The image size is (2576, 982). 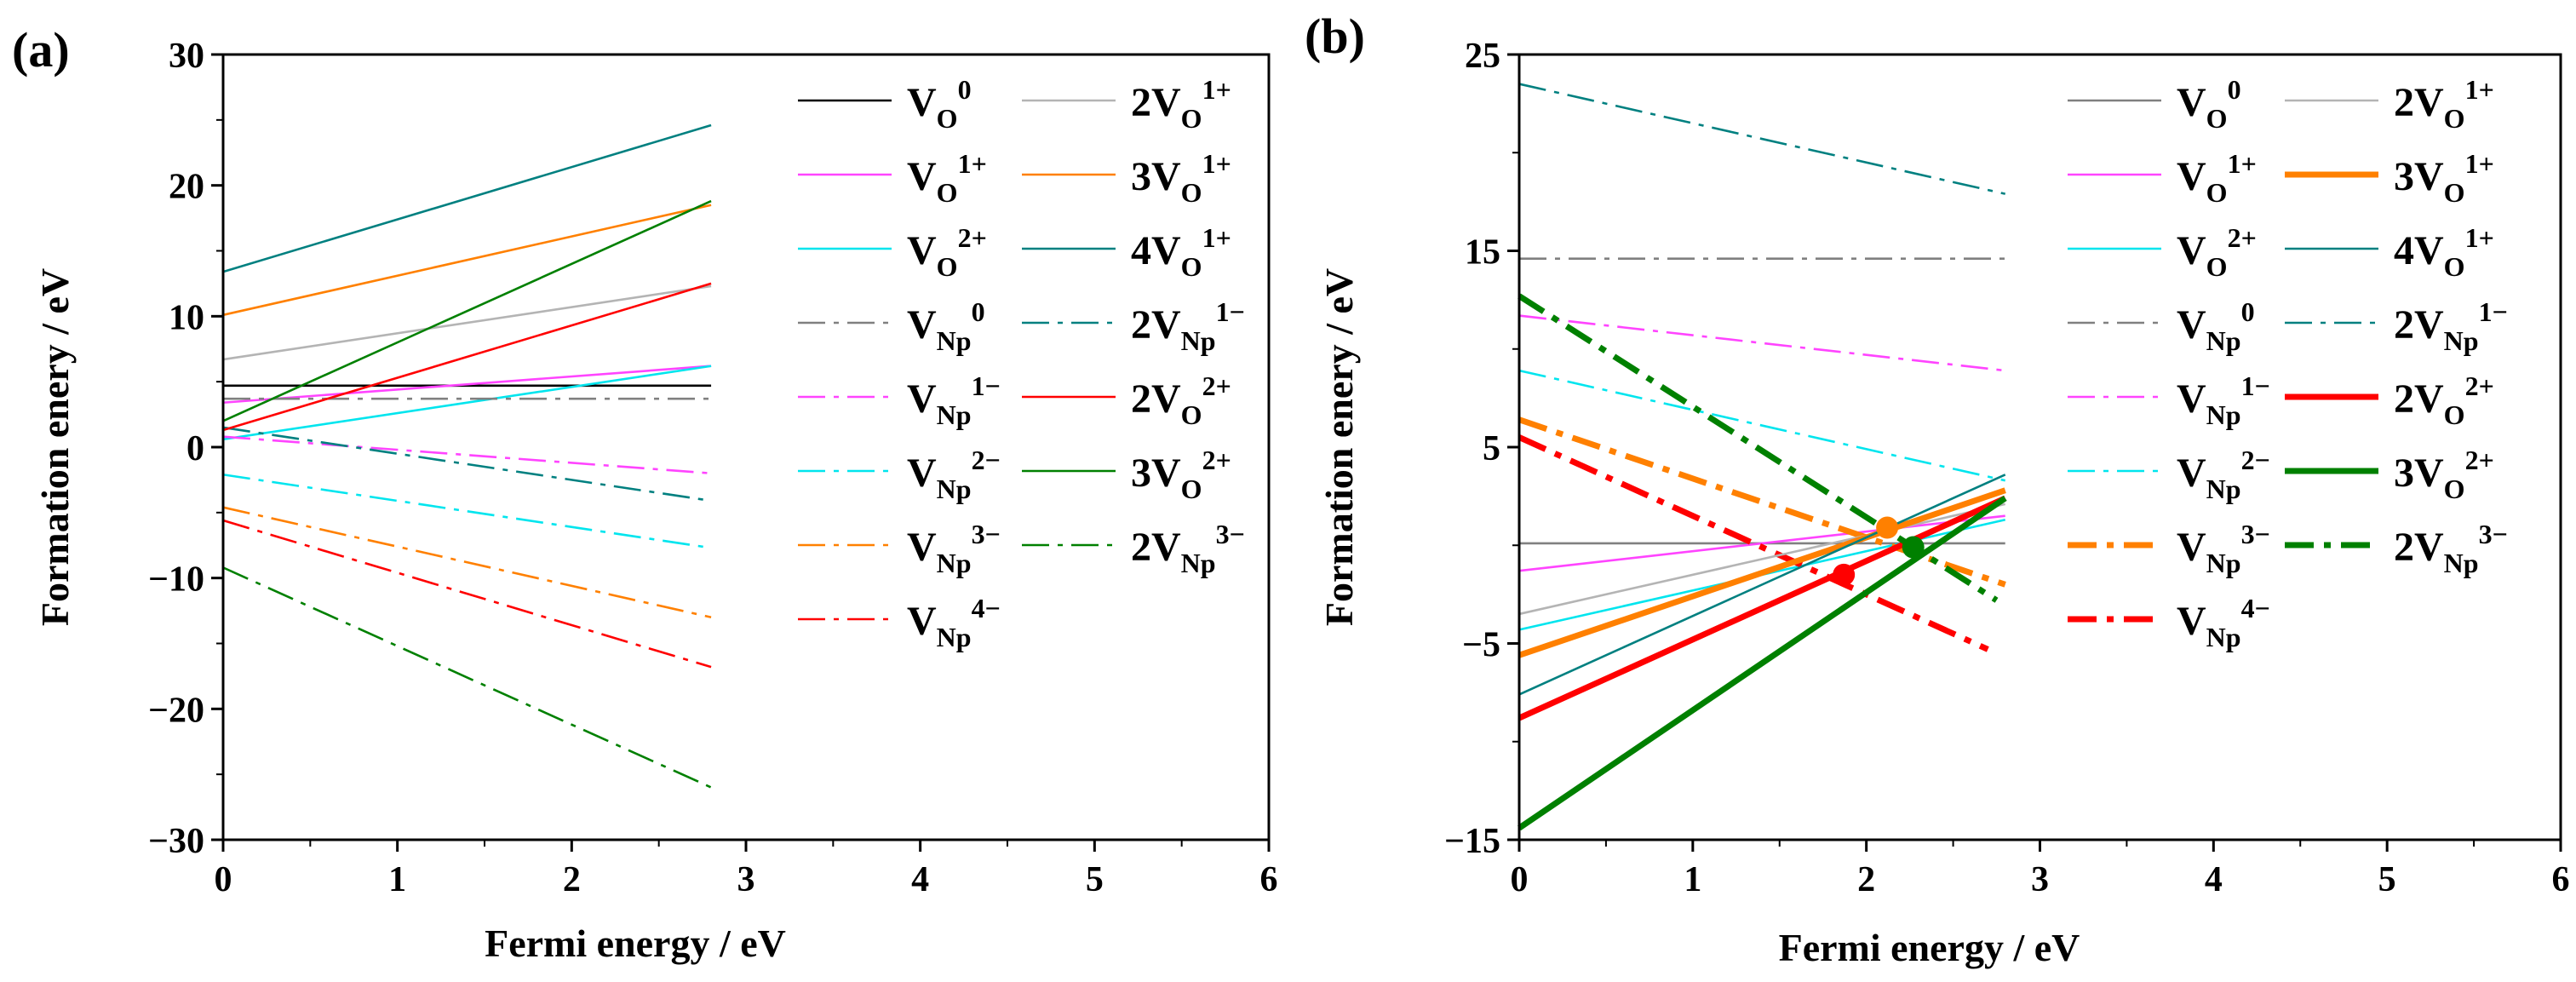 I want to click on y-tick-label: −20, so click(x=176, y=710).